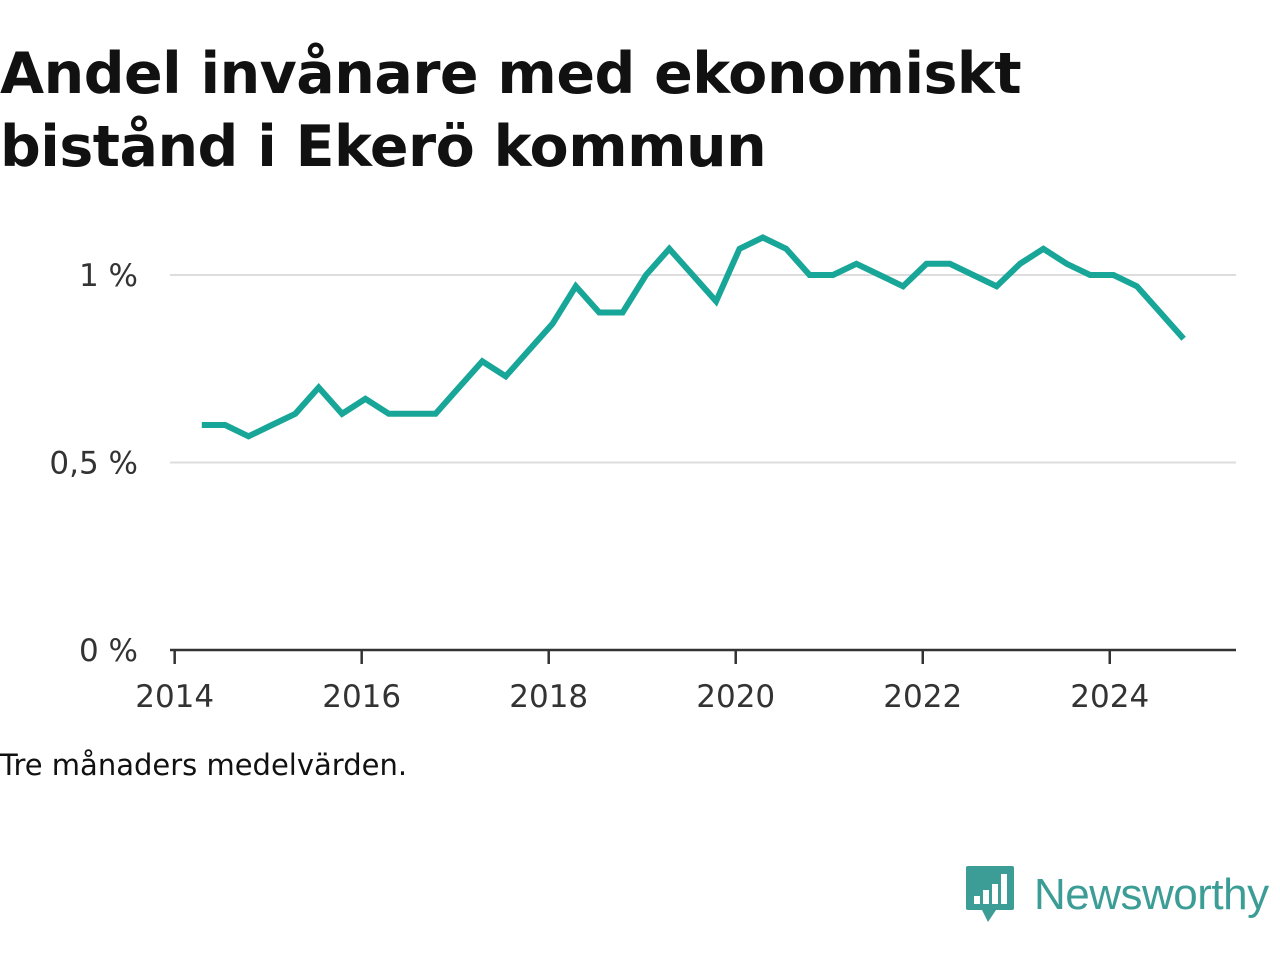 Image resolution: width=1280 pixels, height=960 pixels. I want to click on chart-caption: Tre månaders medelvärden., so click(204, 765).